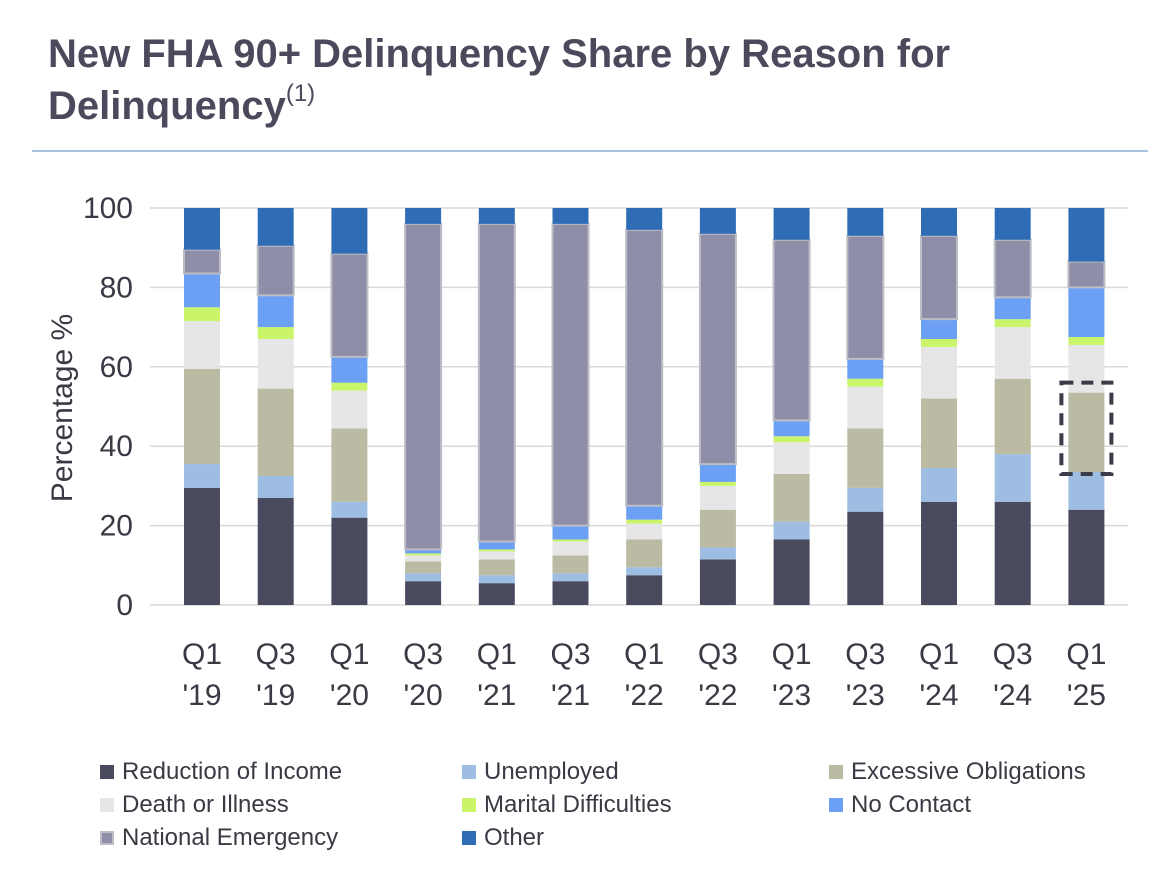 The image size is (1155, 886). Describe the element at coordinates (1012, 695) in the screenshot. I see `x-tick-label: '24` at that location.